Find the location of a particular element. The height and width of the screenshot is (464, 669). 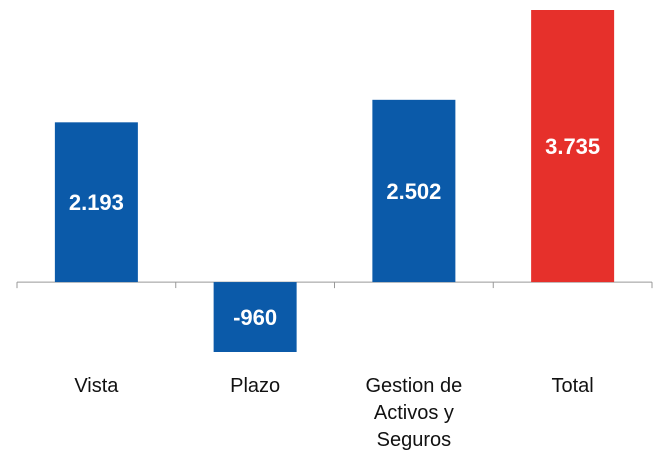

data-label: -960 is located at coordinates (255, 317).